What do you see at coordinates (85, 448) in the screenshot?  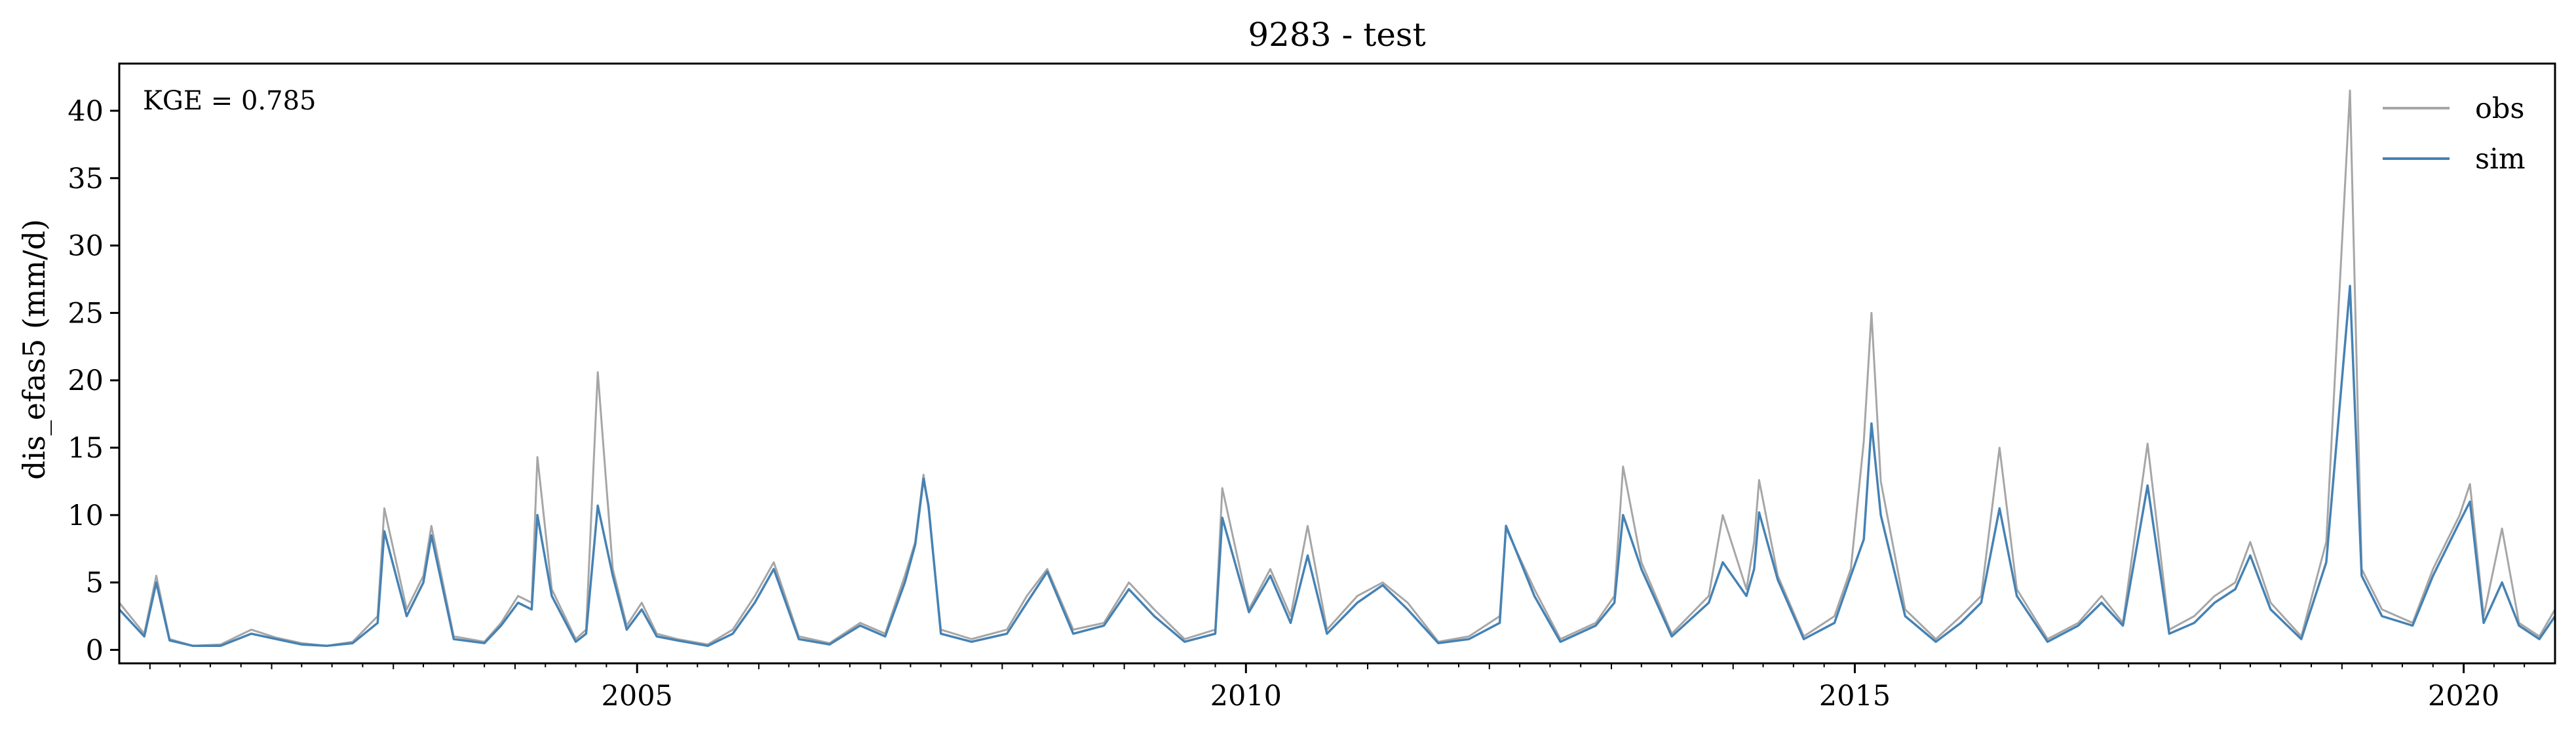 I see `y-tick-label: 15` at bounding box center [85, 448].